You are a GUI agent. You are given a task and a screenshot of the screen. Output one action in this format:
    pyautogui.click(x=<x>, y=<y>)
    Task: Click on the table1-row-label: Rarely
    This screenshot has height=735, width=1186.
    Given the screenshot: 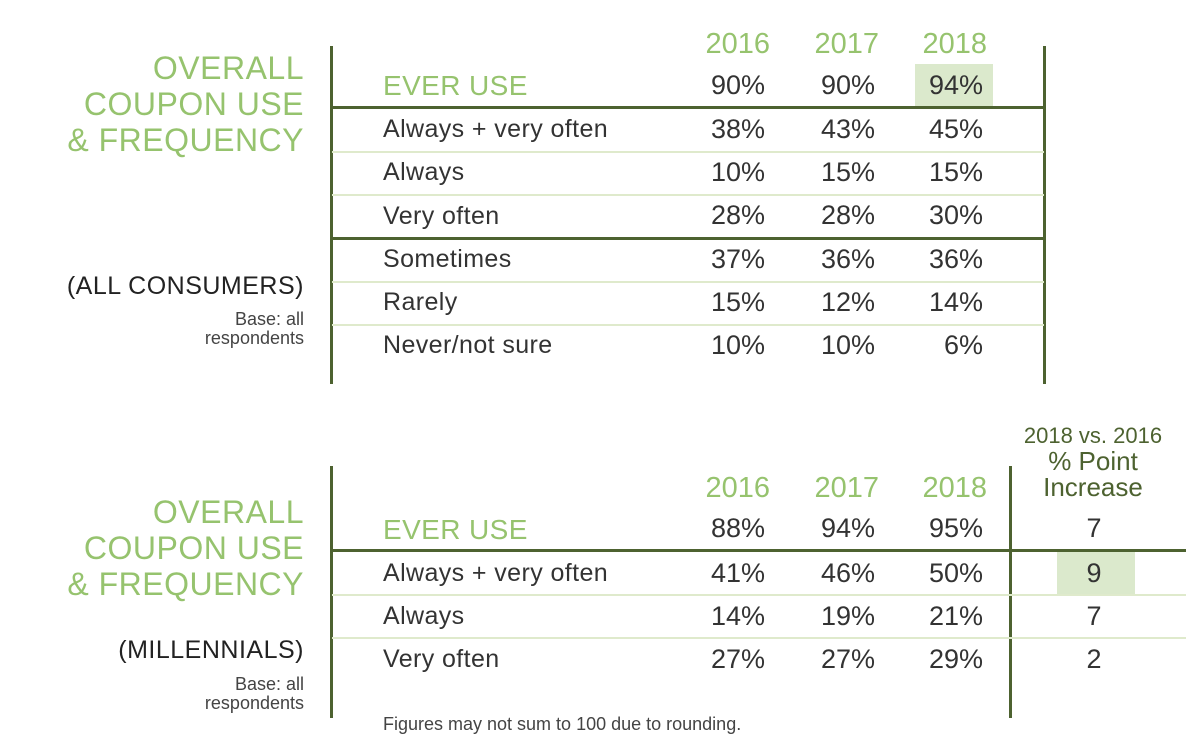 What is the action you would take?
    pyautogui.click(x=420, y=302)
    